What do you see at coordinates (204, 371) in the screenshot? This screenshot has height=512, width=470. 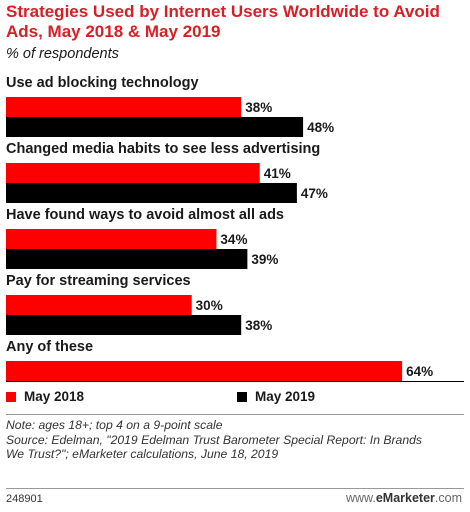 I see `bar-may-2018-any-of-these` at bounding box center [204, 371].